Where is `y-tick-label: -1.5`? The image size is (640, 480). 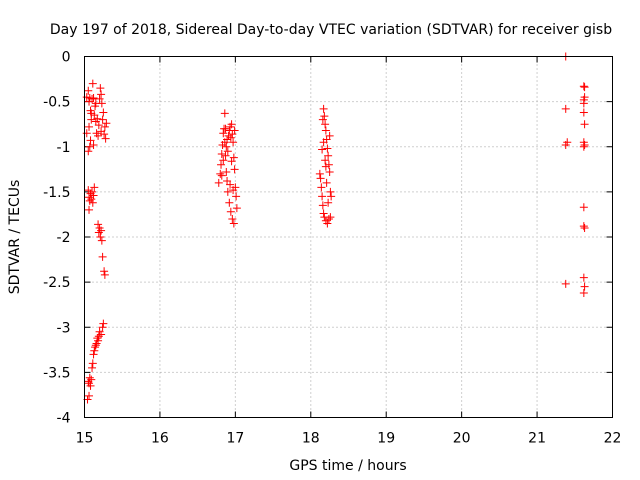 y-tick-label: -1.5 is located at coordinates (56, 193).